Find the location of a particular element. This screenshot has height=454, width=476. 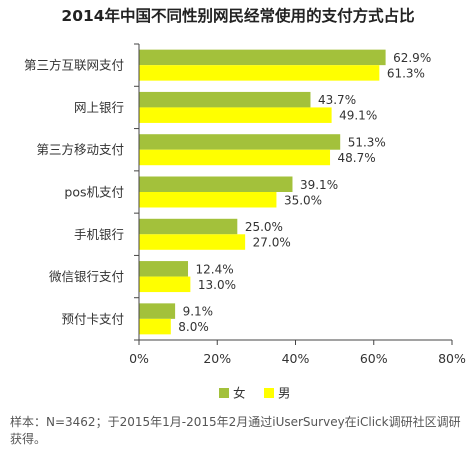

category-label: 第三方移动支付 is located at coordinates (80, 149).